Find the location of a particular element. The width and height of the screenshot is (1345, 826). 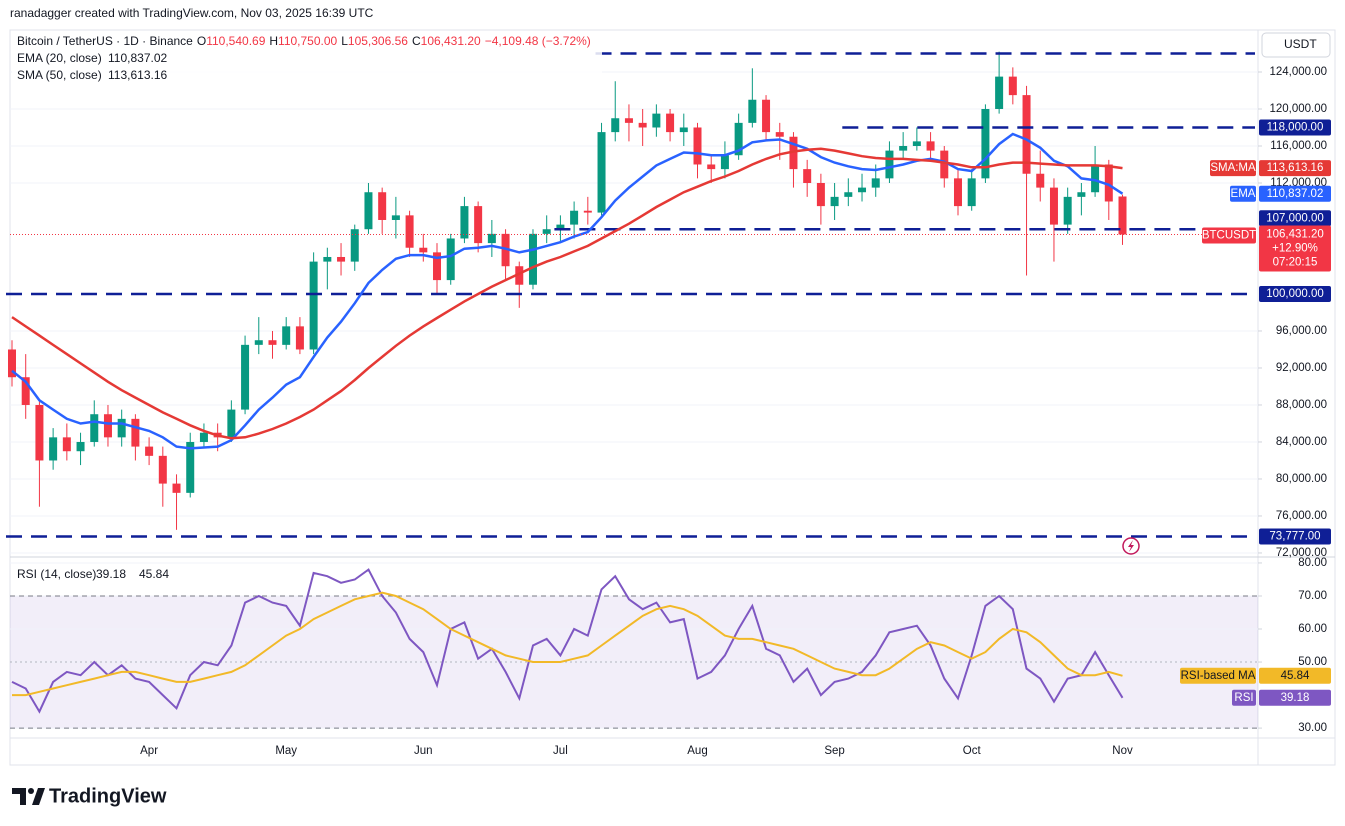

currency: USDT is located at coordinates (1300, 44).